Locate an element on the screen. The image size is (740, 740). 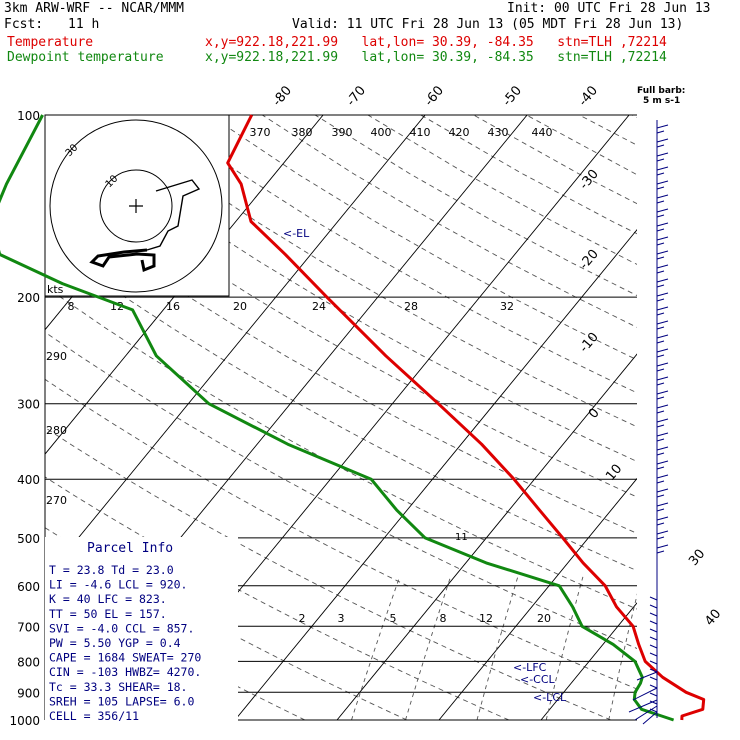
wind-key-units: 5 m s-1 is located at coordinates (661, 101).